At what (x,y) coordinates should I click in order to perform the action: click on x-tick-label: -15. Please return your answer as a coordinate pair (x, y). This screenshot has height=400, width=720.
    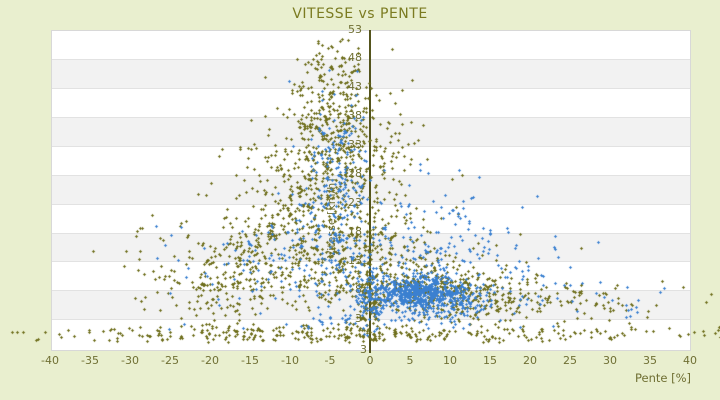
    Looking at the image, I should click on (250, 360).